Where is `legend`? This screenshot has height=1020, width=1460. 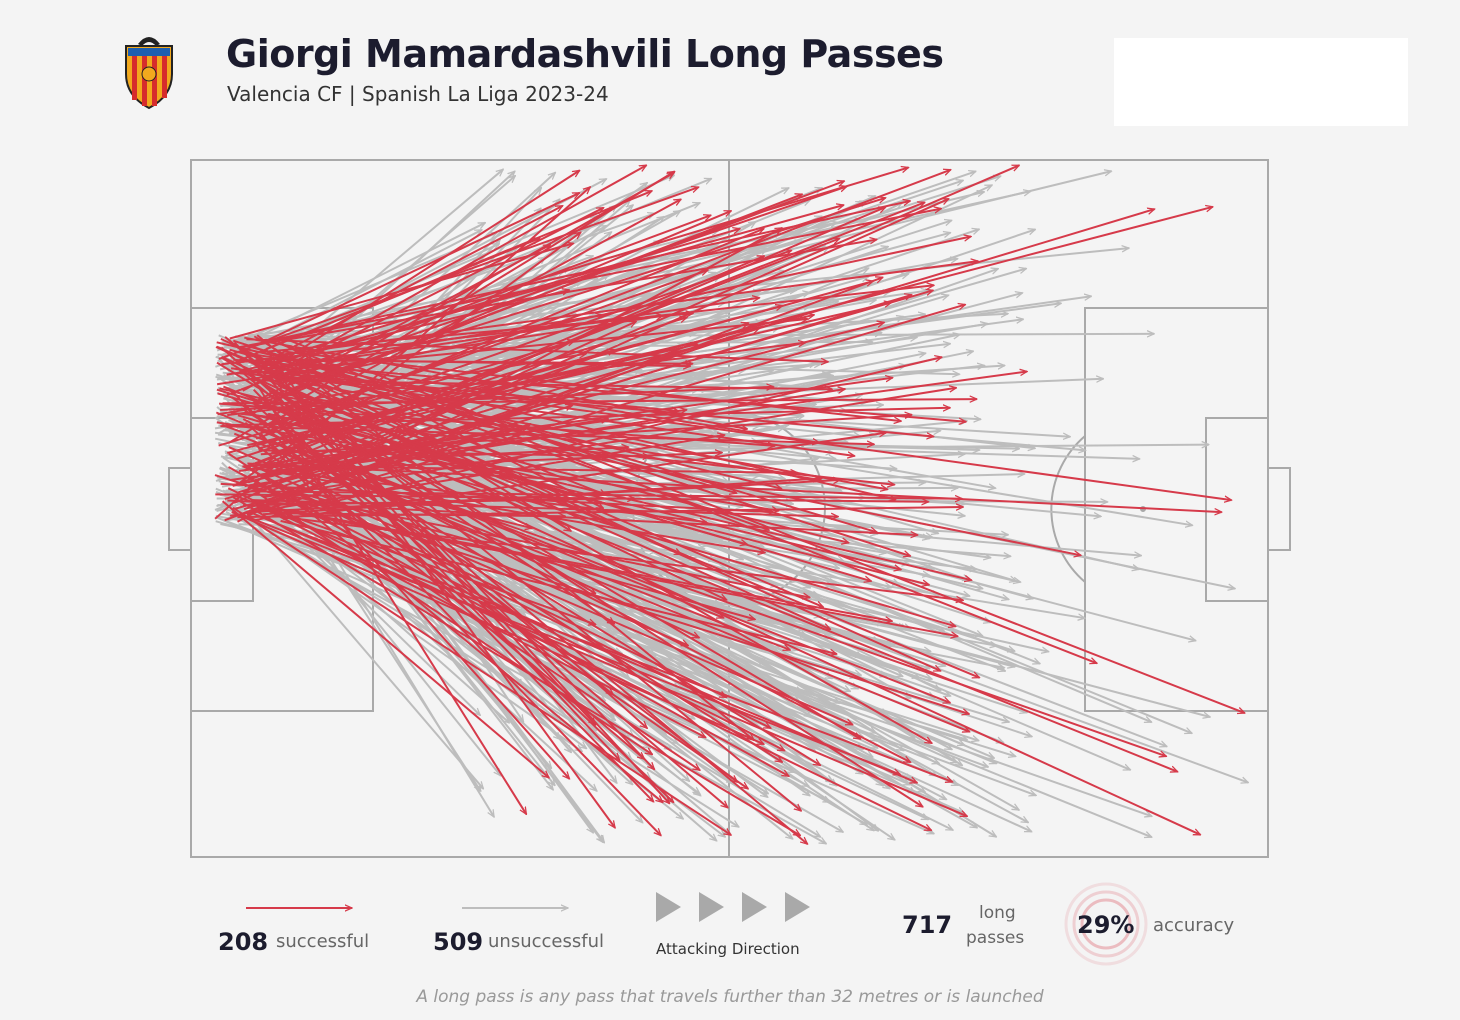 legend is located at coordinates (697, 924).